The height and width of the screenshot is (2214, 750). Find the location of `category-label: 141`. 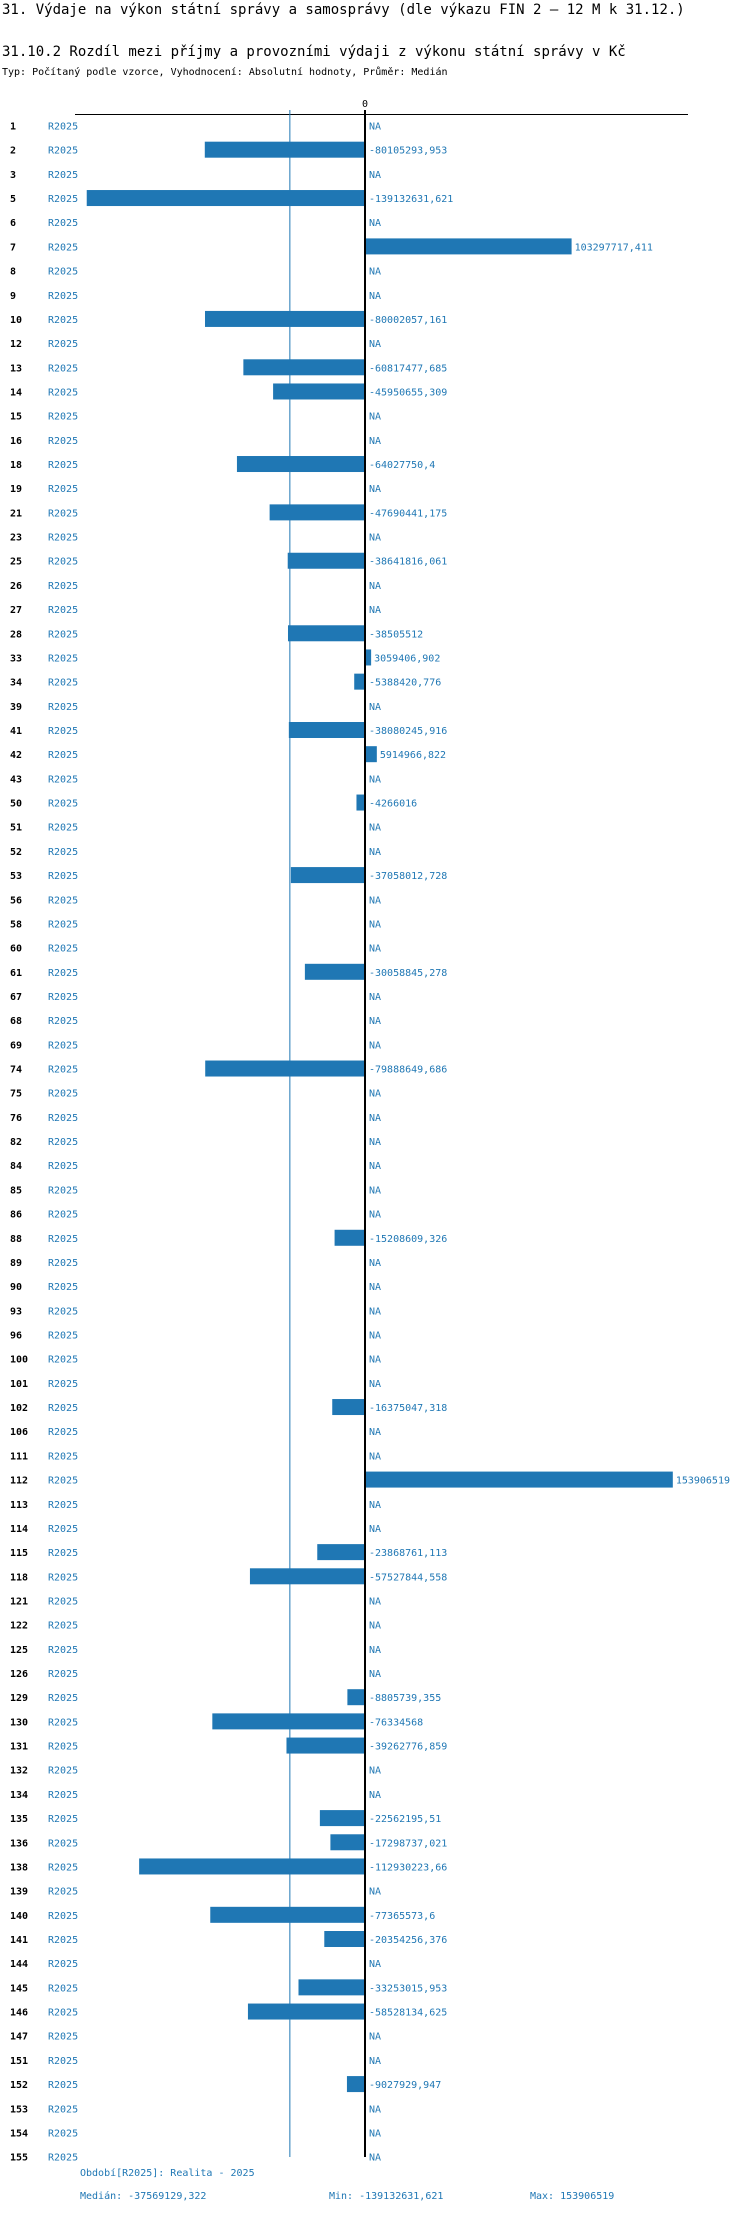

category-label: 141 is located at coordinates (19, 1940).